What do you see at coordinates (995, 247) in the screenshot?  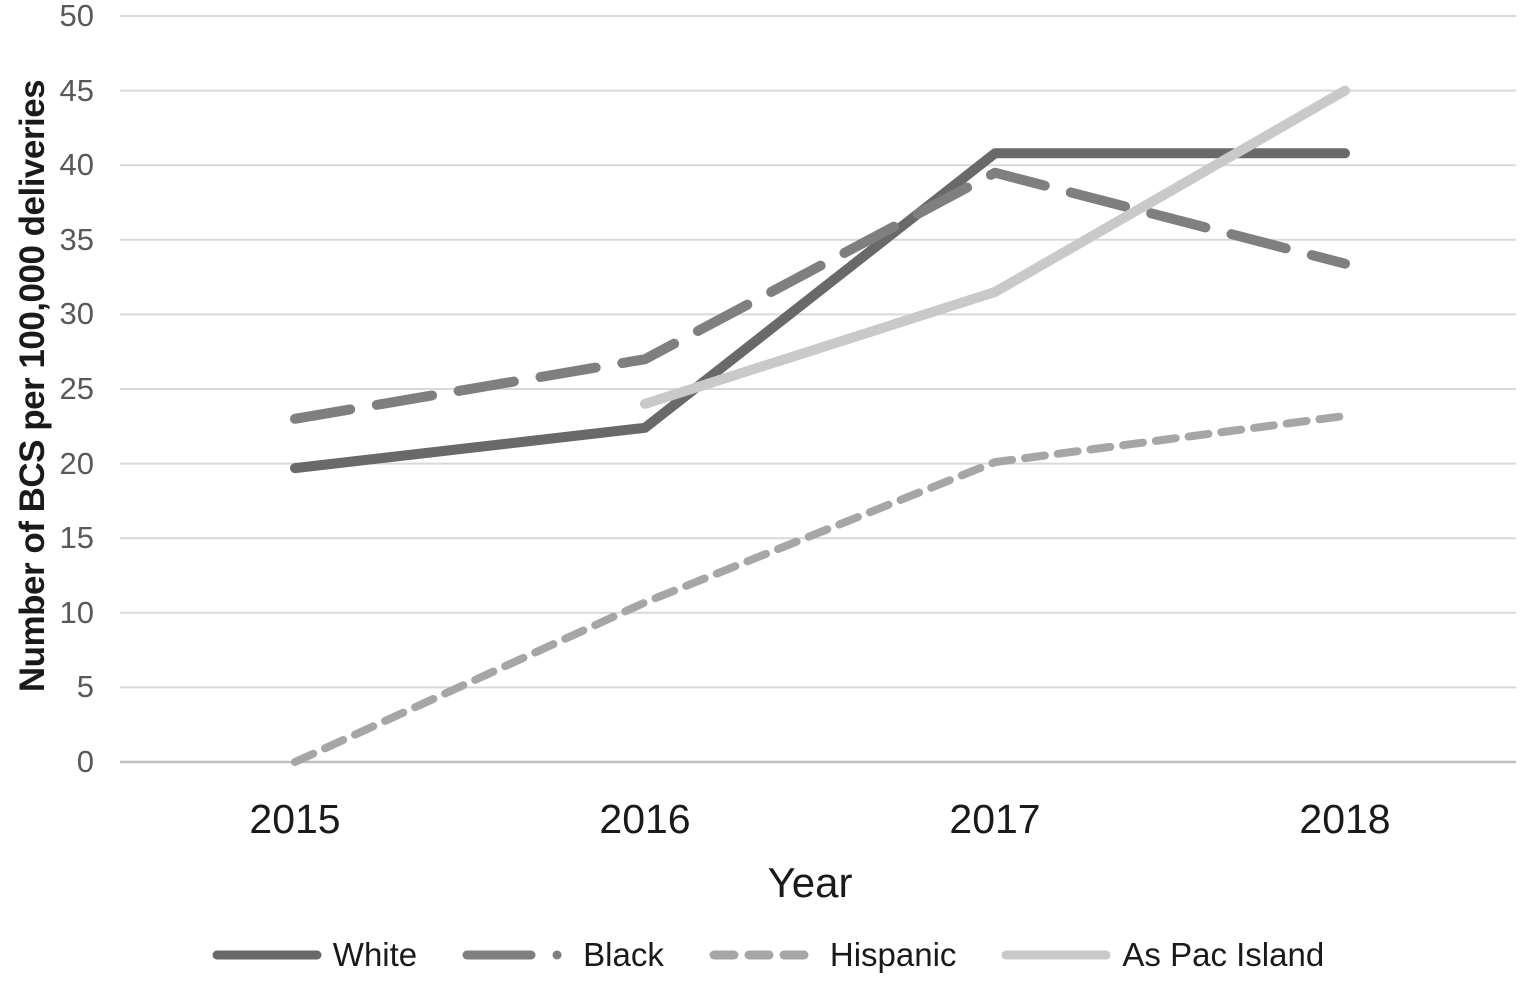 I see `series-line-as-pac-island` at bounding box center [995, 247].